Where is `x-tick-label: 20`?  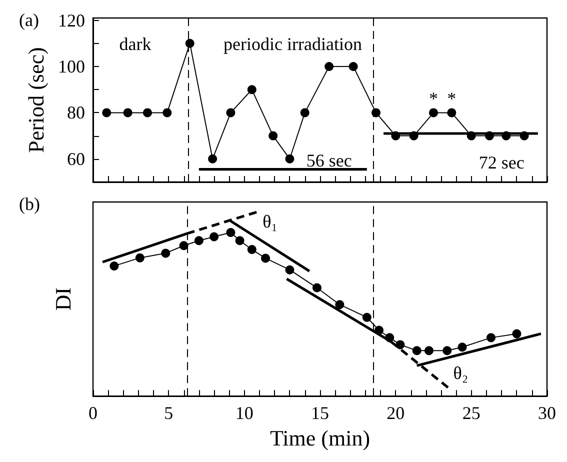 x-tick-label: 20 is located at coordinates (395, 413).